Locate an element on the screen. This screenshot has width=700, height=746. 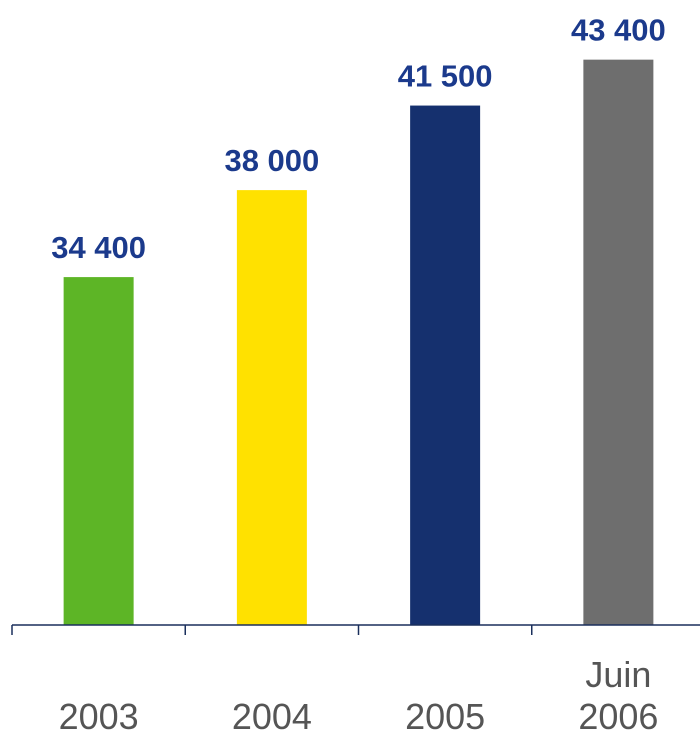
value-label: 43 400 is located at coordinates (618, 30).